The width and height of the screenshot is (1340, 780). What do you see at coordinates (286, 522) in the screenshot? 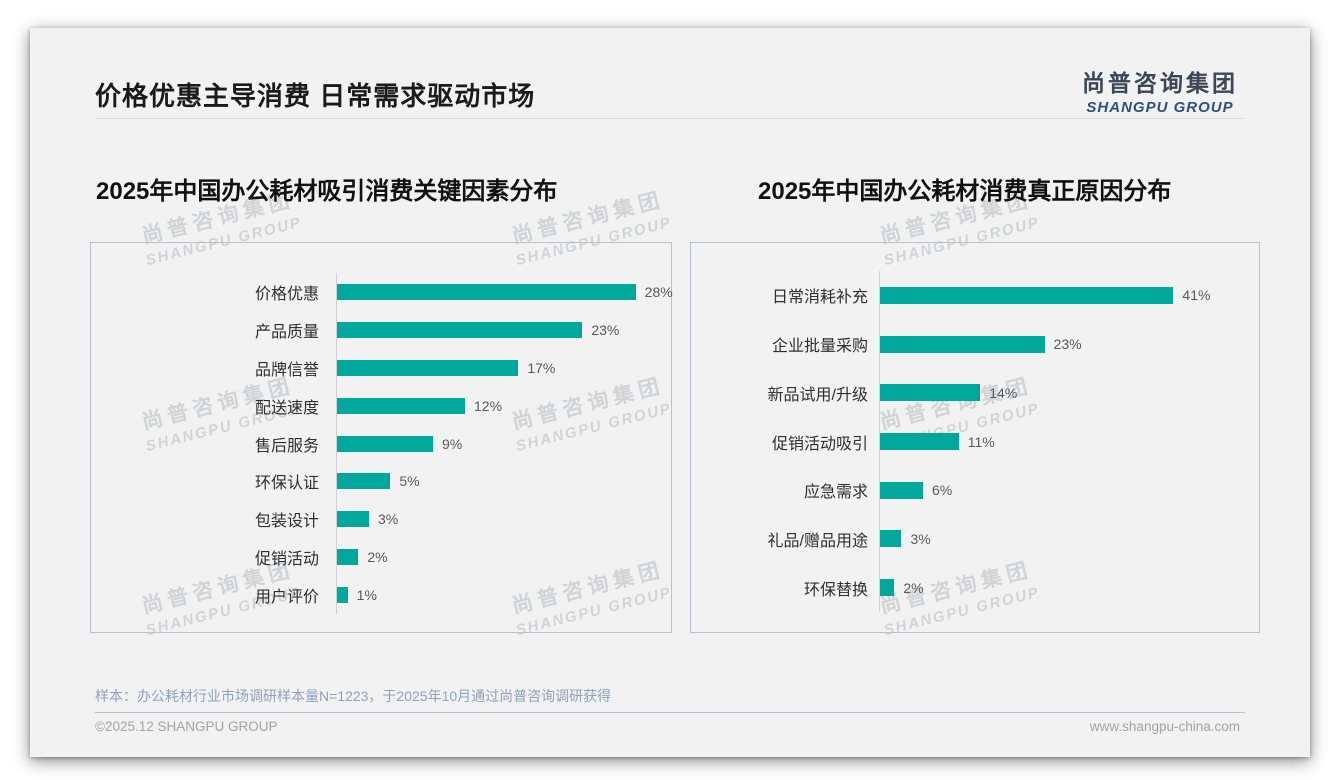
I see `category-label: 包装设计` at bounding box center [286, 522].